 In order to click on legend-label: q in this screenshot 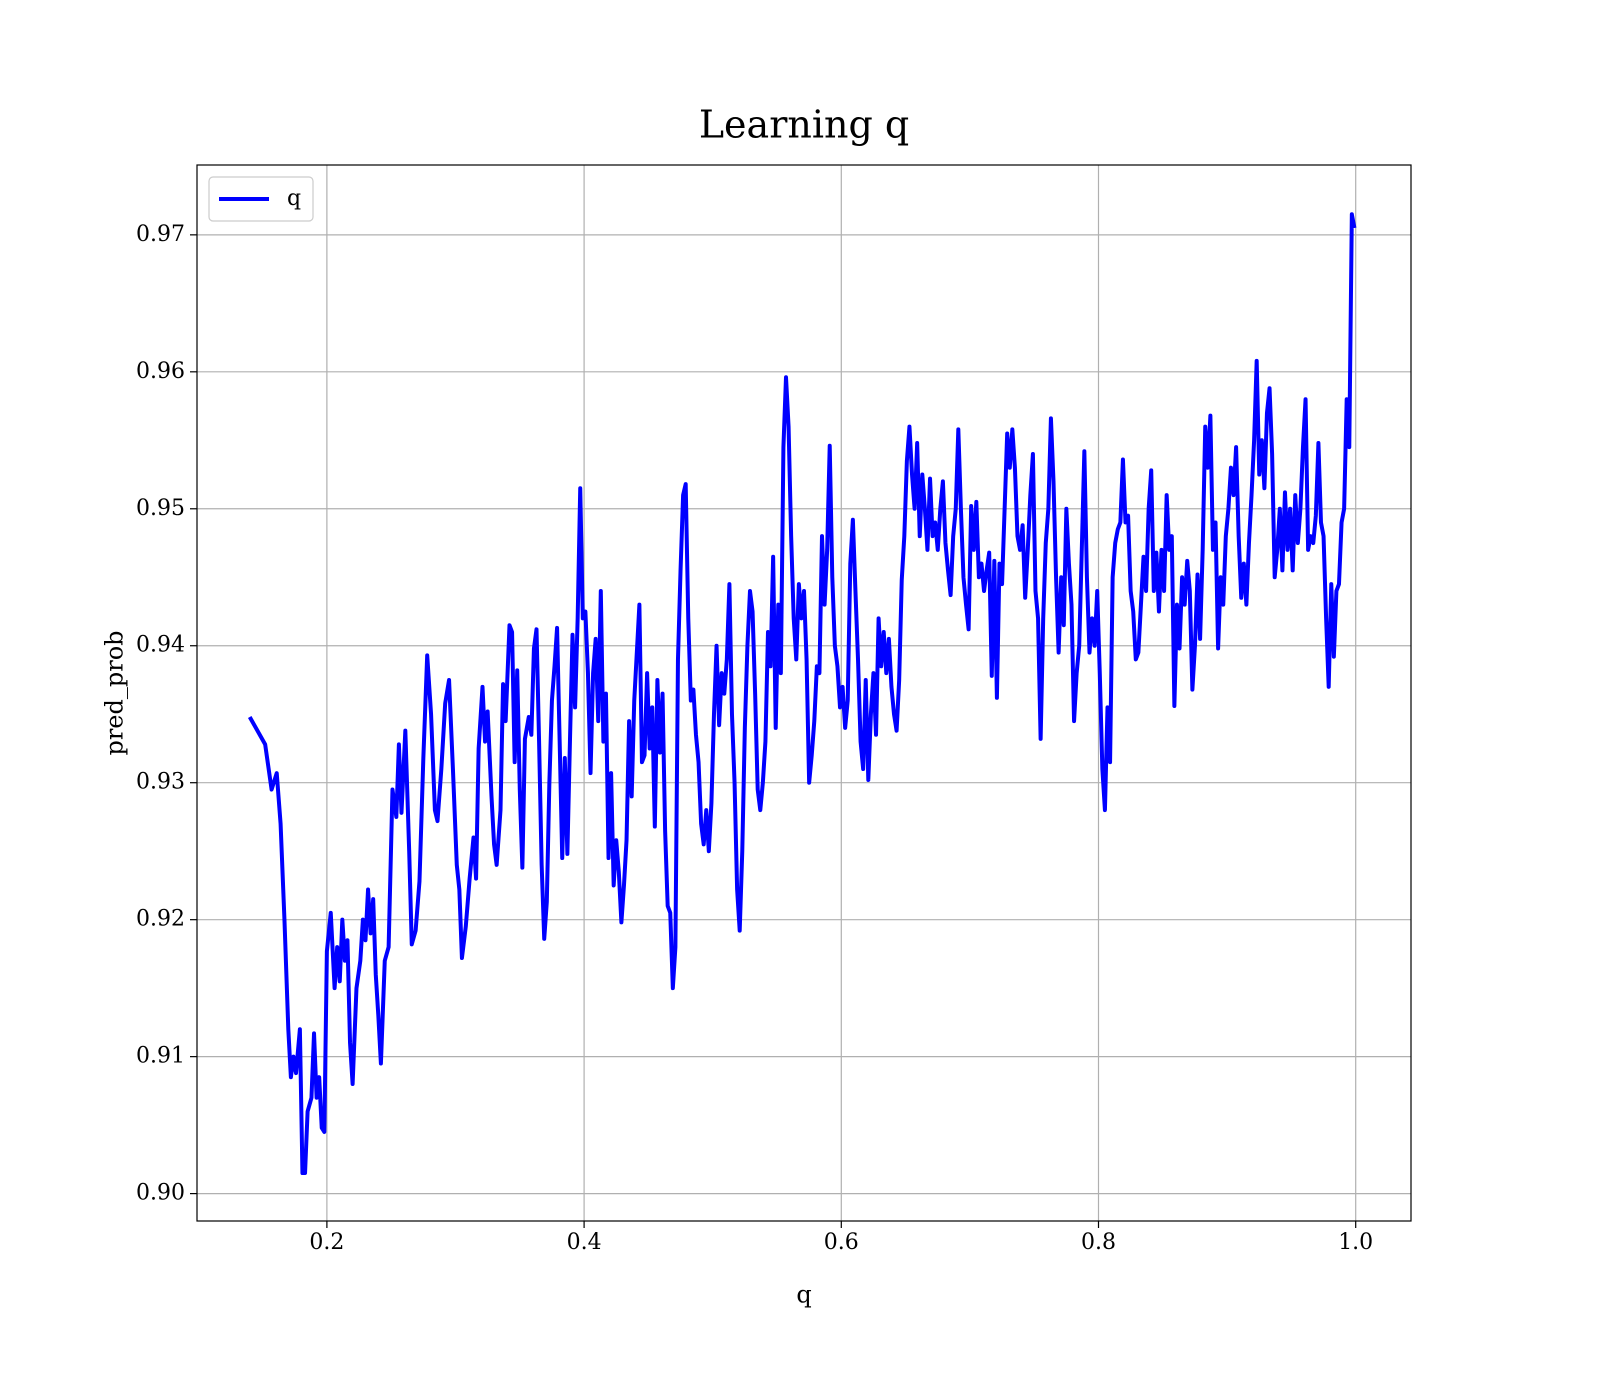, I will do `click(294, 198)`.